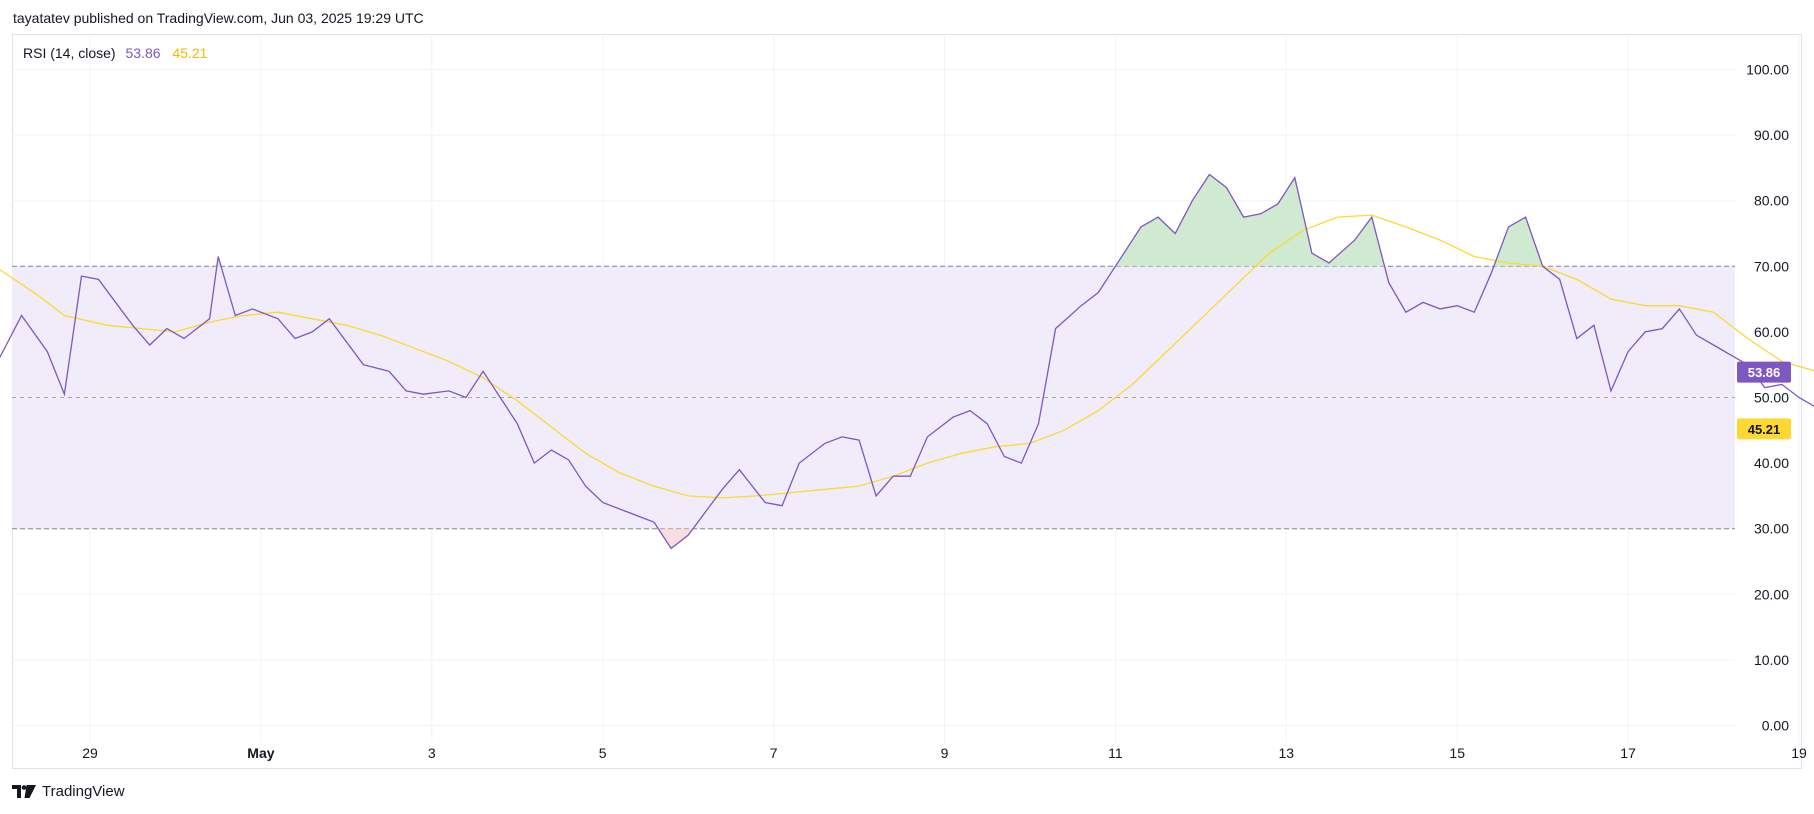 The image size is (1814, 814). Describe the element at coordinates (1799, 753) in the screenshot. I see `x-axis-tick-label: 19` at that location.